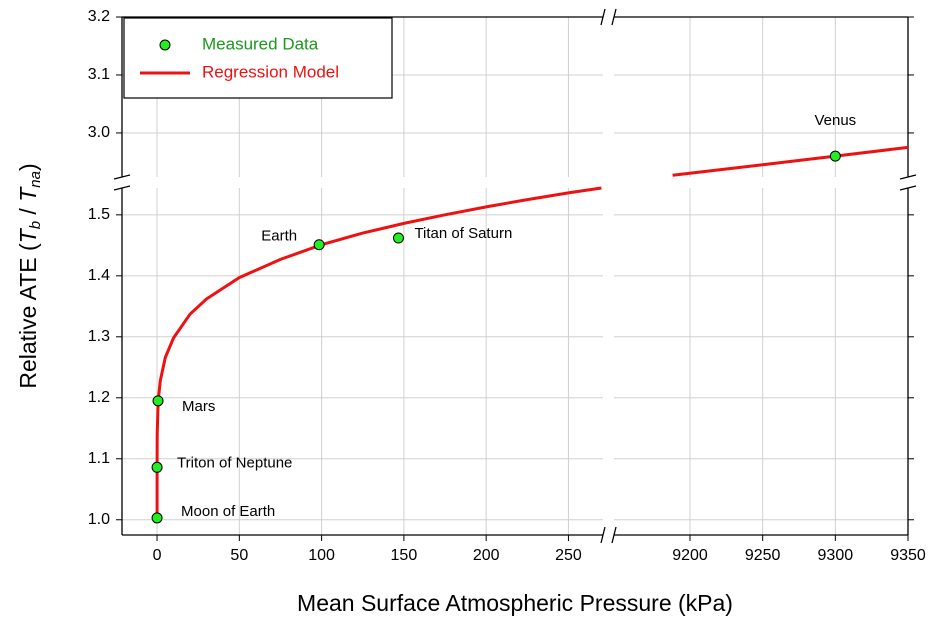  Describe the element at coordinates (228, 511) in the screenshot. I see `point-label: Moon of Earth` at that location.